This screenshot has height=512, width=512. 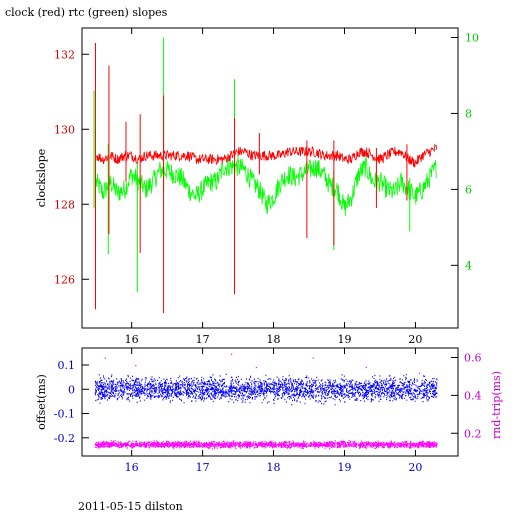 What do you see at coordinates (472, 37) in the screenshot?
I see `top-y2-tick-label-3: 10` at bounding box center [472, 37].